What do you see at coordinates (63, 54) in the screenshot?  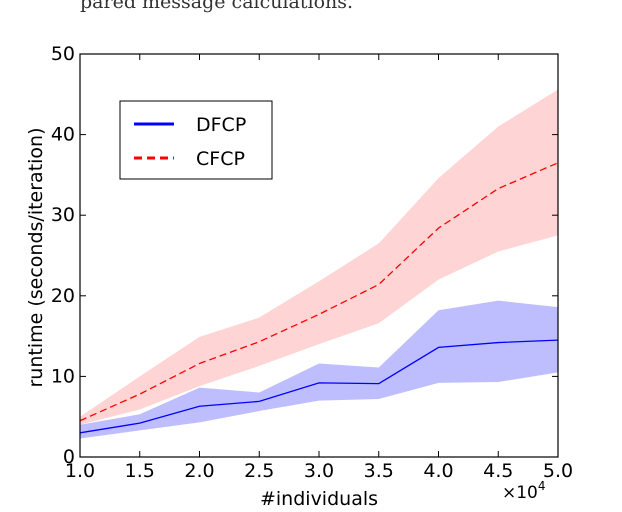 I see `y-tick-label: 50` at bounding box center [63, 54].